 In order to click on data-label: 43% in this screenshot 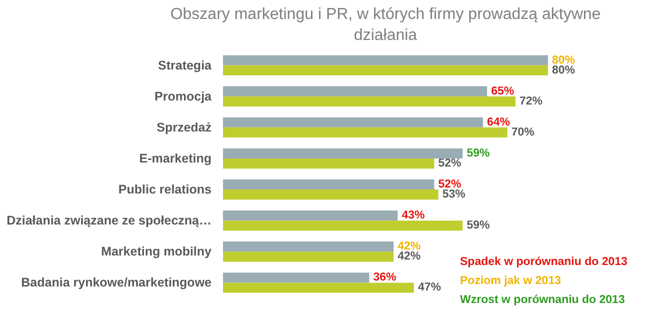, I will do `click(413, 216)`.